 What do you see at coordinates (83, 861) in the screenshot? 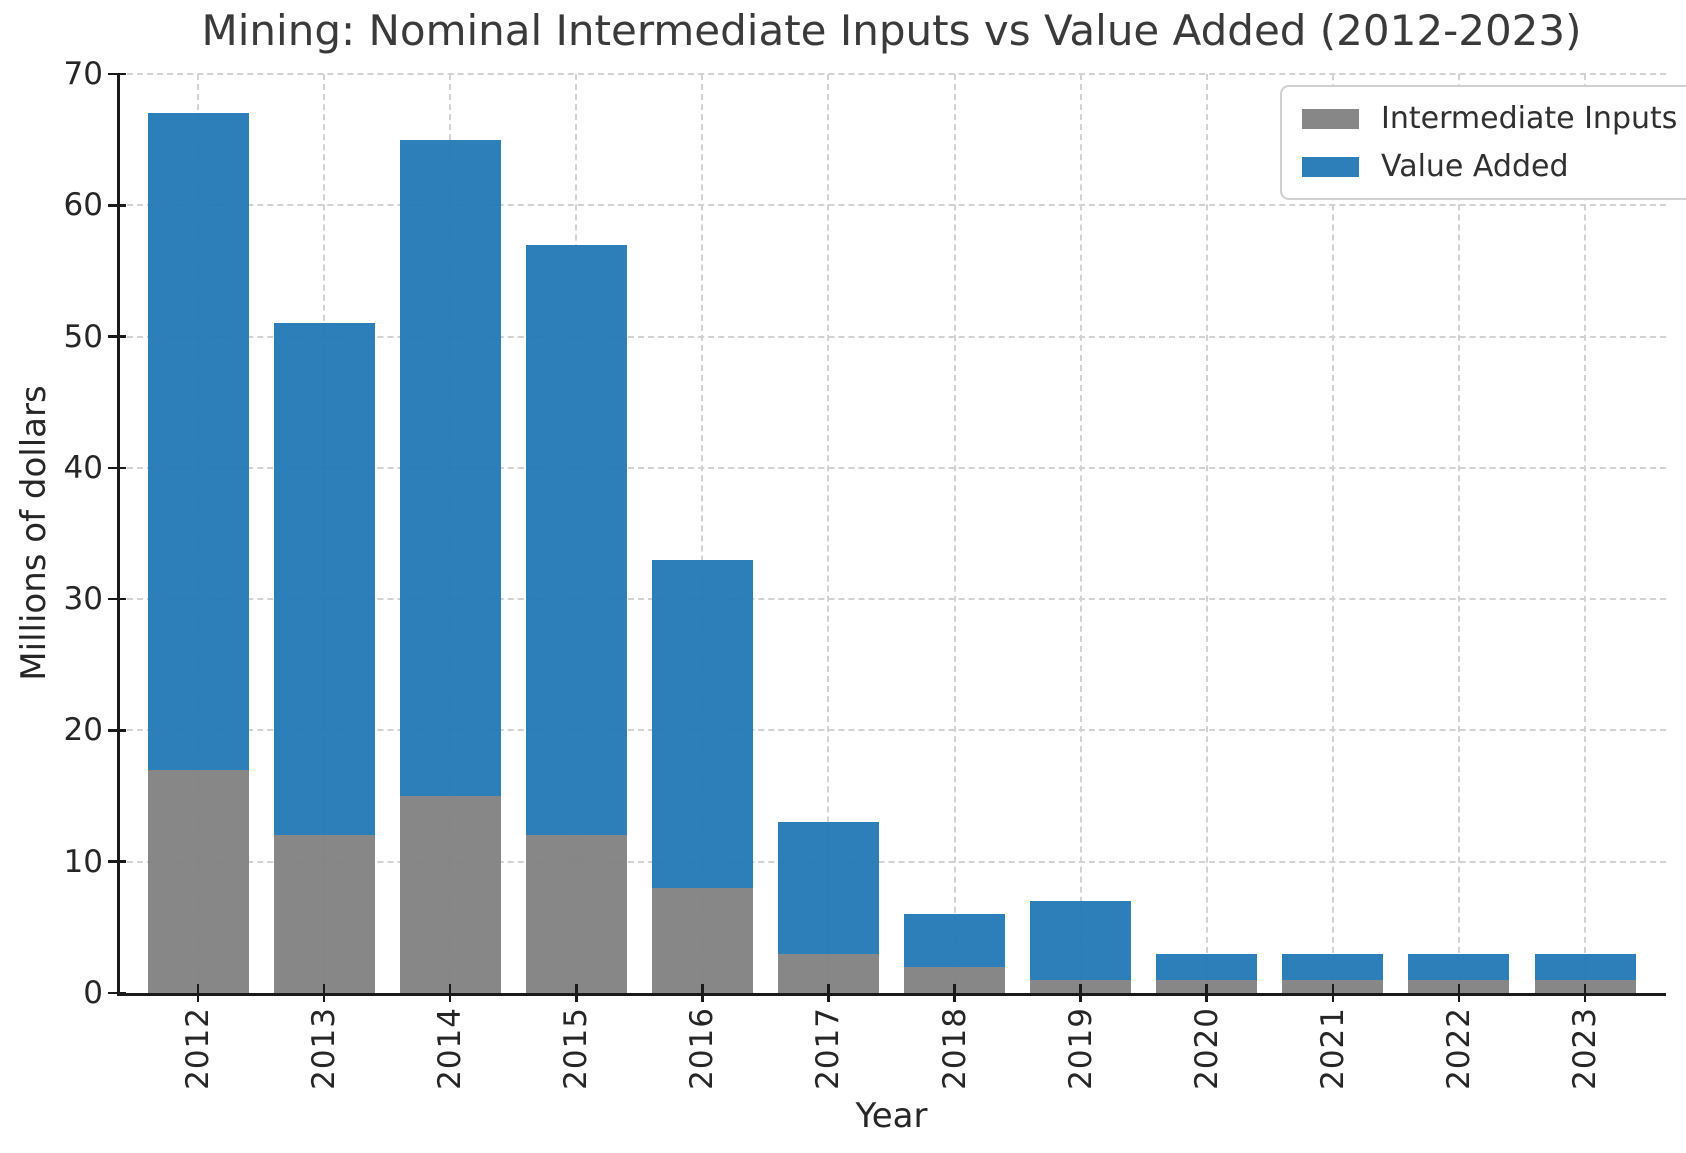
I see `y-tick-label-10: 10` at bounding box center [83, 861].